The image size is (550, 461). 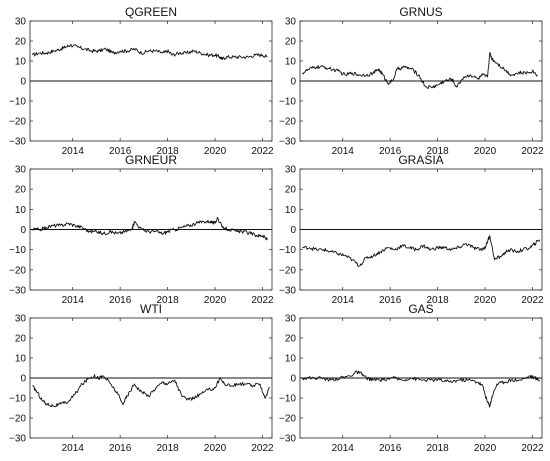 I want to click on y-tick-label-grasia-3: 0, so click(x=293, y=230).